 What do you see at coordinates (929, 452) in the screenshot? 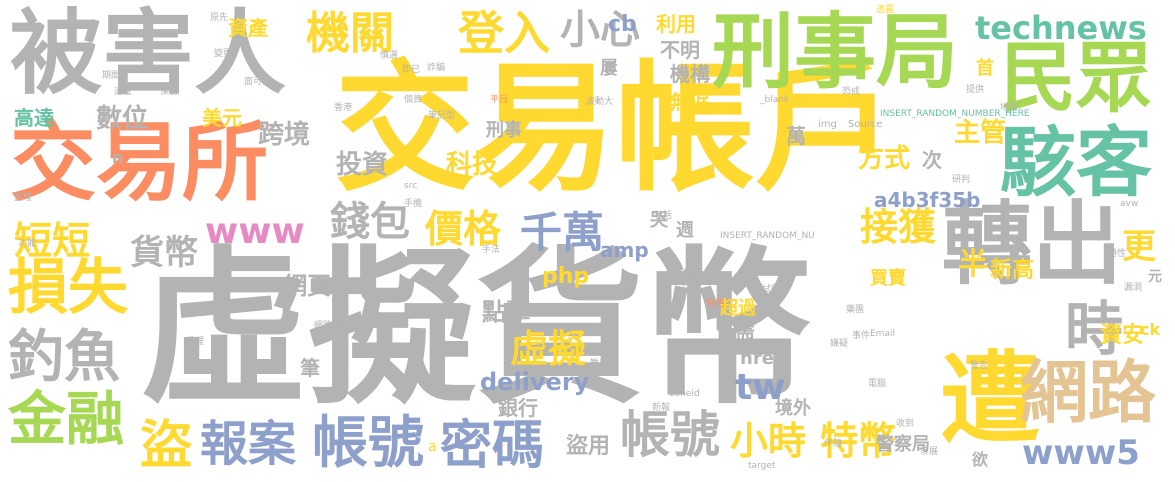
I see `word: 發展` at bounding box center [929, 452].